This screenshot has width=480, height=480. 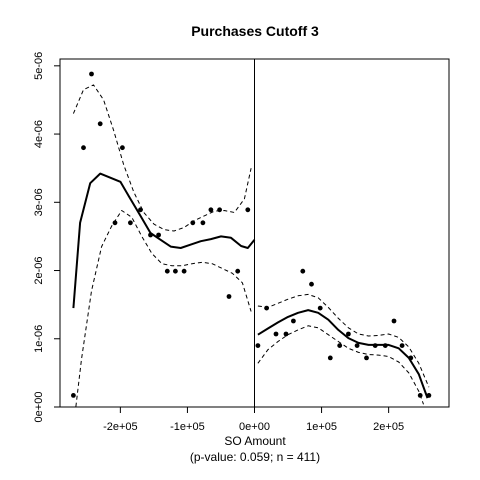 What do you see at coordinates (39, 202) in the screenshot?
I see `y-tick-label-3: 3e-06` at bounding box center [39, 202].